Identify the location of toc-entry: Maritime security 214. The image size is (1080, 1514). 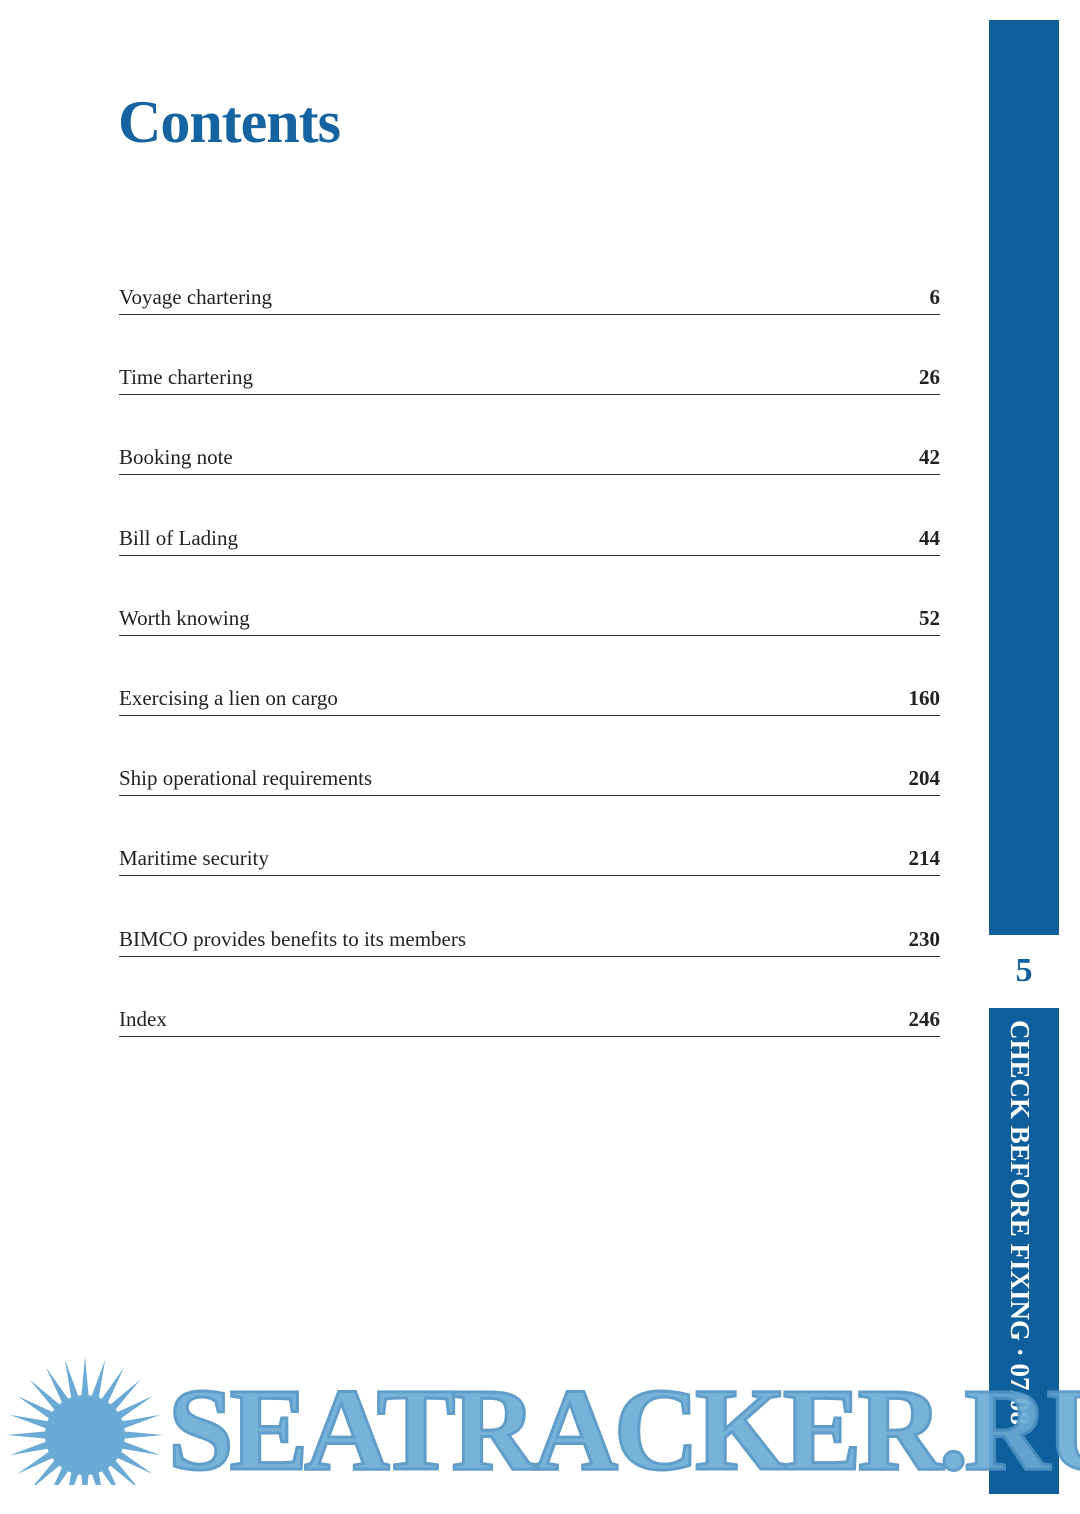
(530, 859).